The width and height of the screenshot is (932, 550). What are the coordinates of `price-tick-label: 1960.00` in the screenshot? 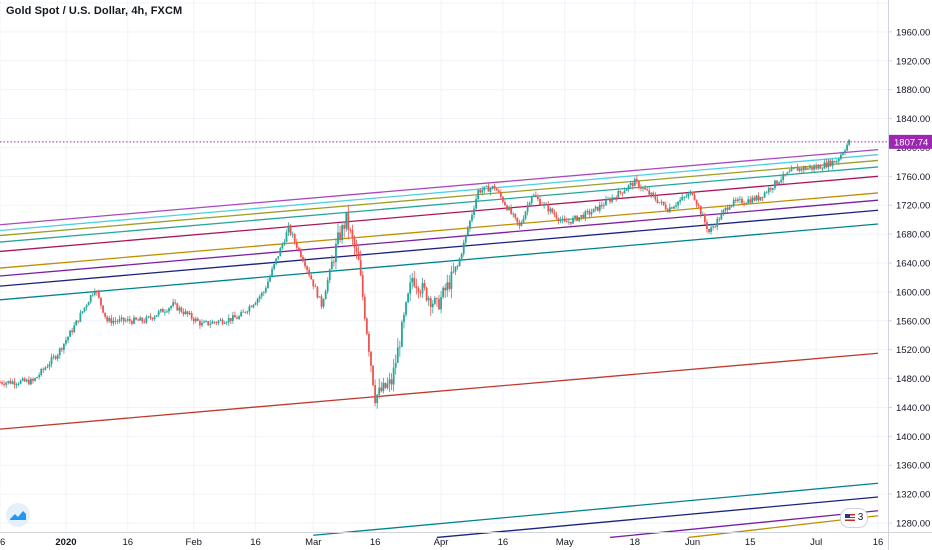 It's located at (913, 32).